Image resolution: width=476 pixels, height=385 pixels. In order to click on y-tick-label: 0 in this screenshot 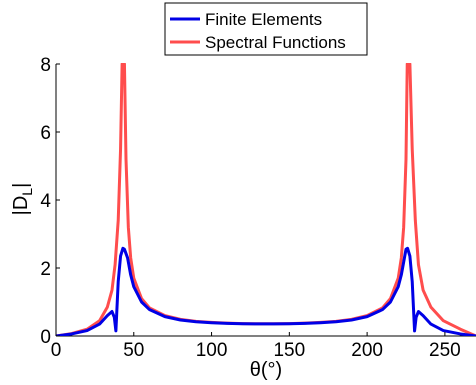, I will do `click(45, 337)`.